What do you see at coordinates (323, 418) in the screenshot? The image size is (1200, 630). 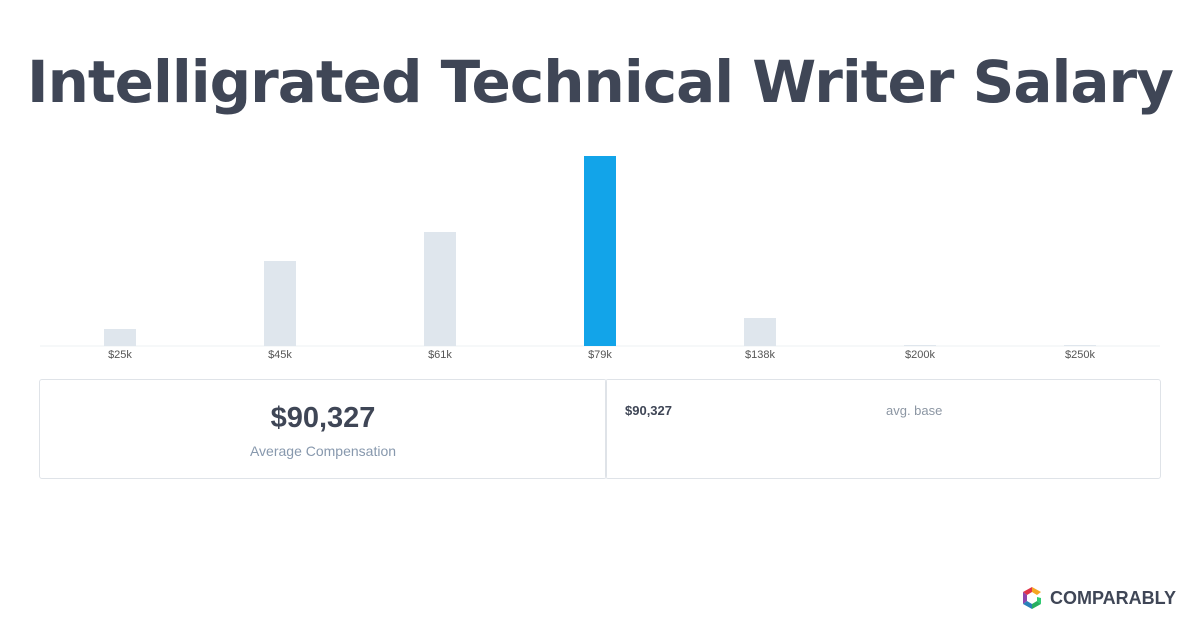 I see `summary-value: $90,327` at bounding box center [323, 418].